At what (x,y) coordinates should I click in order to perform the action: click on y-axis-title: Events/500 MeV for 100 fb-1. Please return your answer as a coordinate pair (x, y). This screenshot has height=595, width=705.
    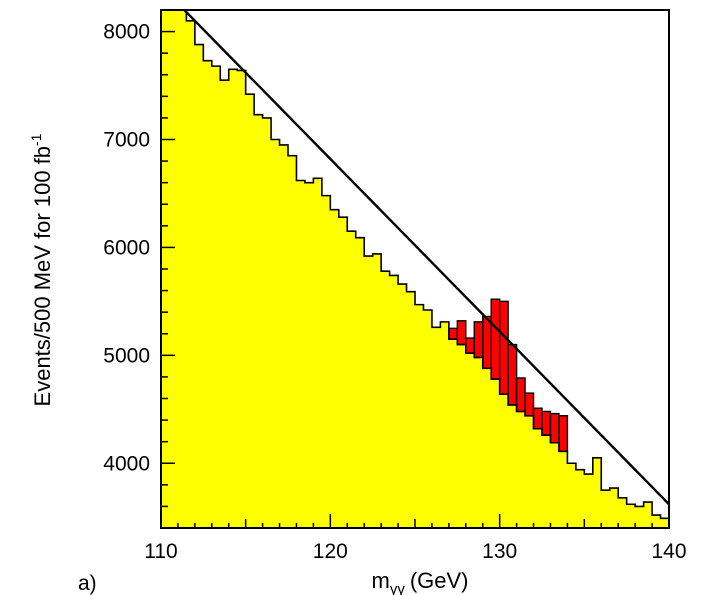
    Looking at the image, I should click on (41, 269).